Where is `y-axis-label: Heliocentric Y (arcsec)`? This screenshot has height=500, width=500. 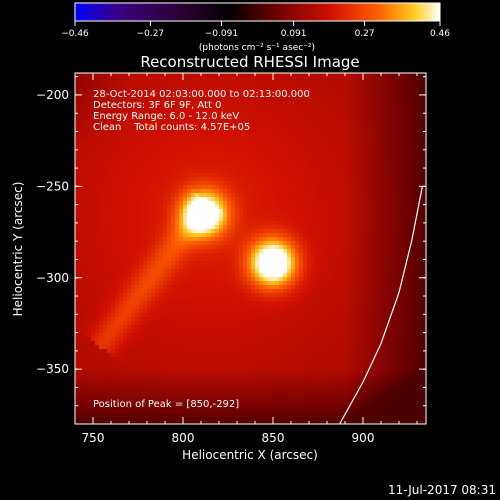 y-axis-label: Heliocentric Y (arcsec) is located at coordinates (18, 249).